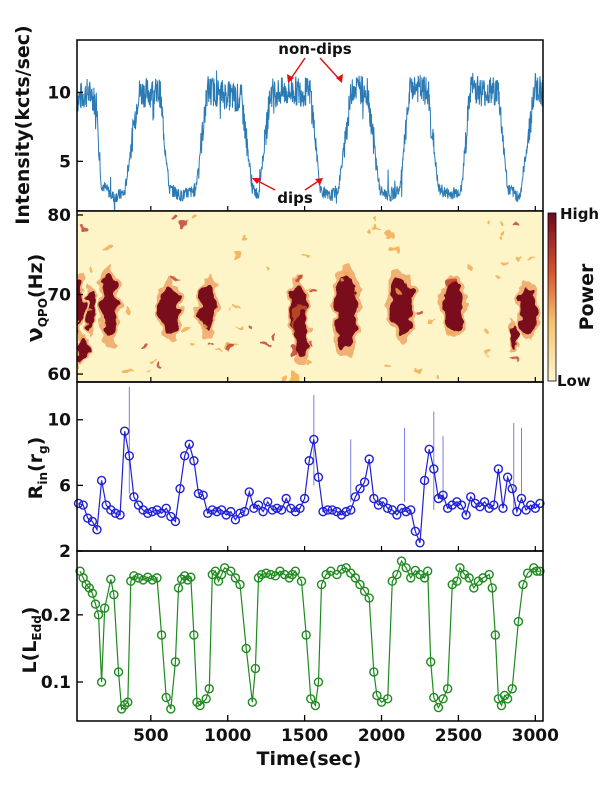  I want to click on rin-ylabel-main: R, so click(36, 491).